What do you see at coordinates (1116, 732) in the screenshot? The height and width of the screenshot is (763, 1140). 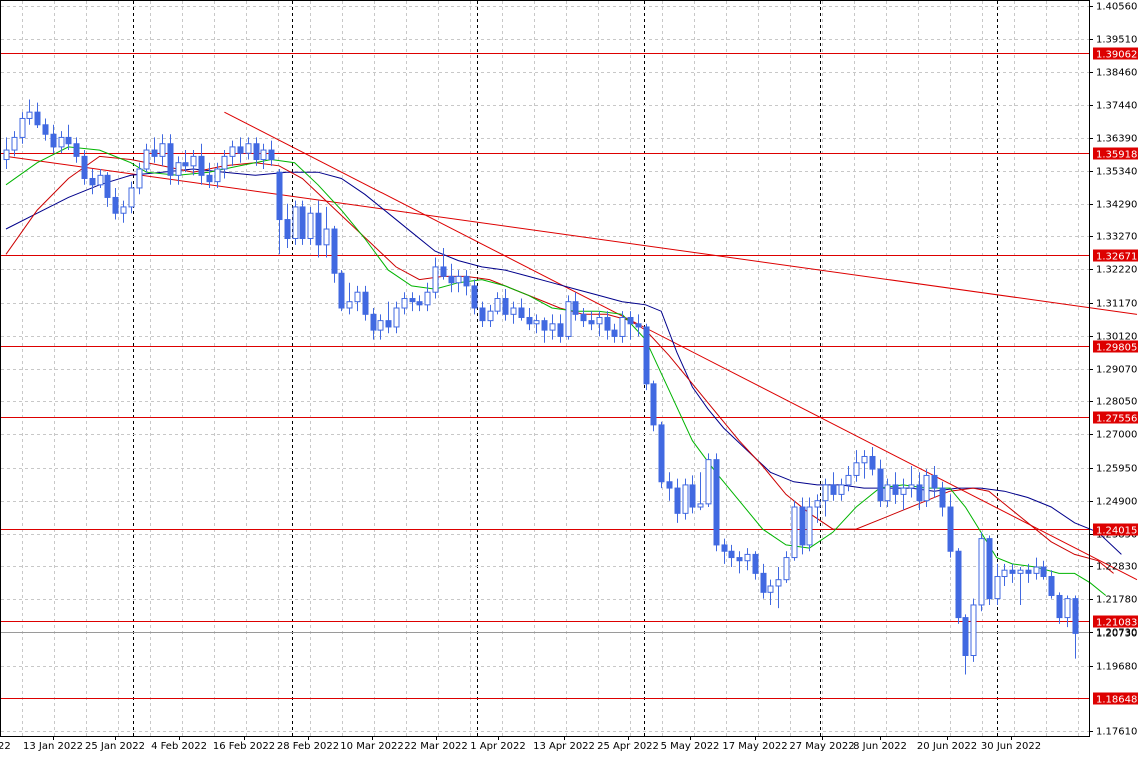 I see `y-tick-label: 1.17610` at bounding box center [1116, 732].